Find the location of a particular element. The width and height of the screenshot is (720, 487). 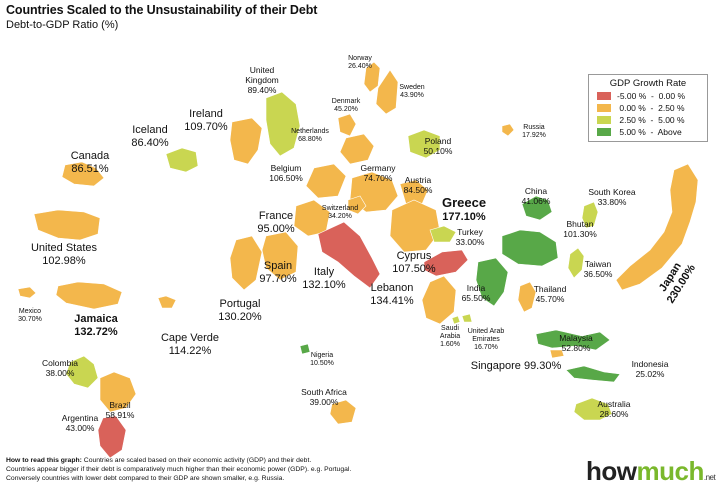

legend-label: -5.00 % - 0.00 % is located at coordinates (651, 96).